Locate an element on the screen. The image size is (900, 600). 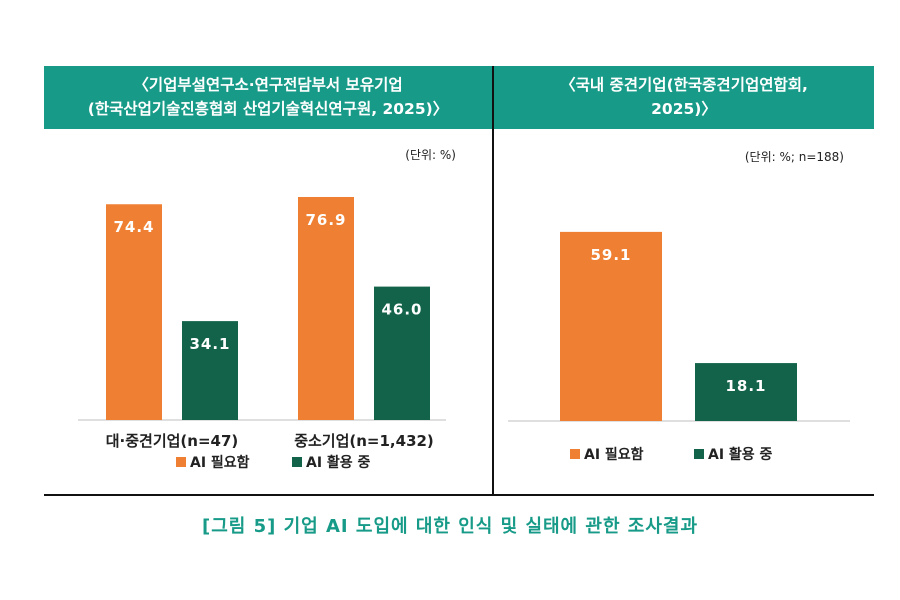
left-data-label-1-1: 46.0 is located at coordinates (401, 310).